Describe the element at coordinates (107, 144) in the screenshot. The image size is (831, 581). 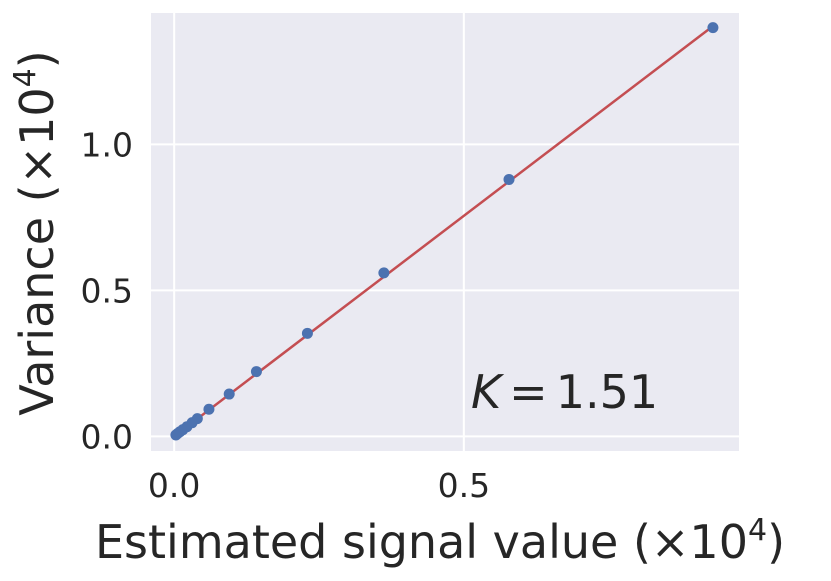
I see `y-tick-label: 1.0` at that location.